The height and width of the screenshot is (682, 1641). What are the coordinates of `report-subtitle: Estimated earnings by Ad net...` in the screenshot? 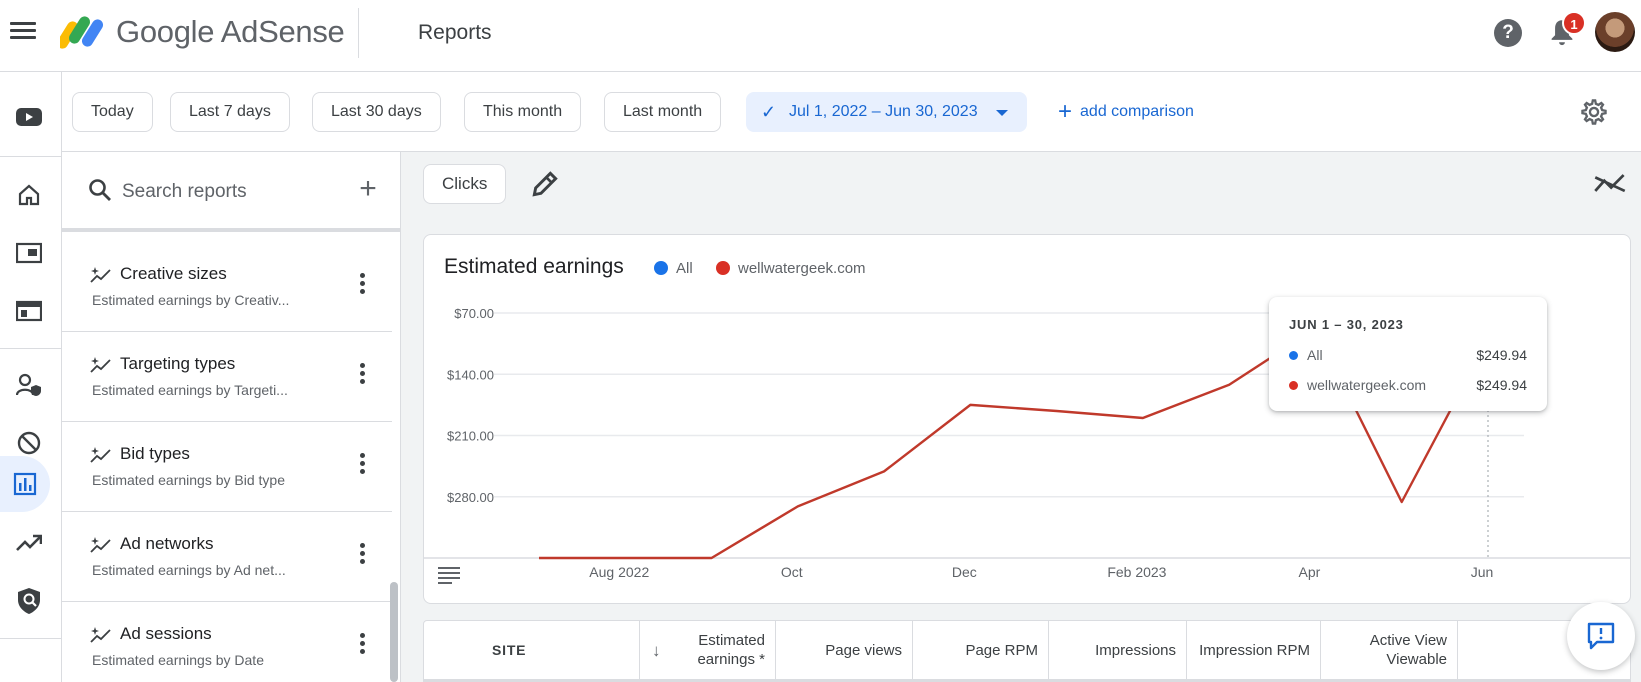 It's located at (189, 570).